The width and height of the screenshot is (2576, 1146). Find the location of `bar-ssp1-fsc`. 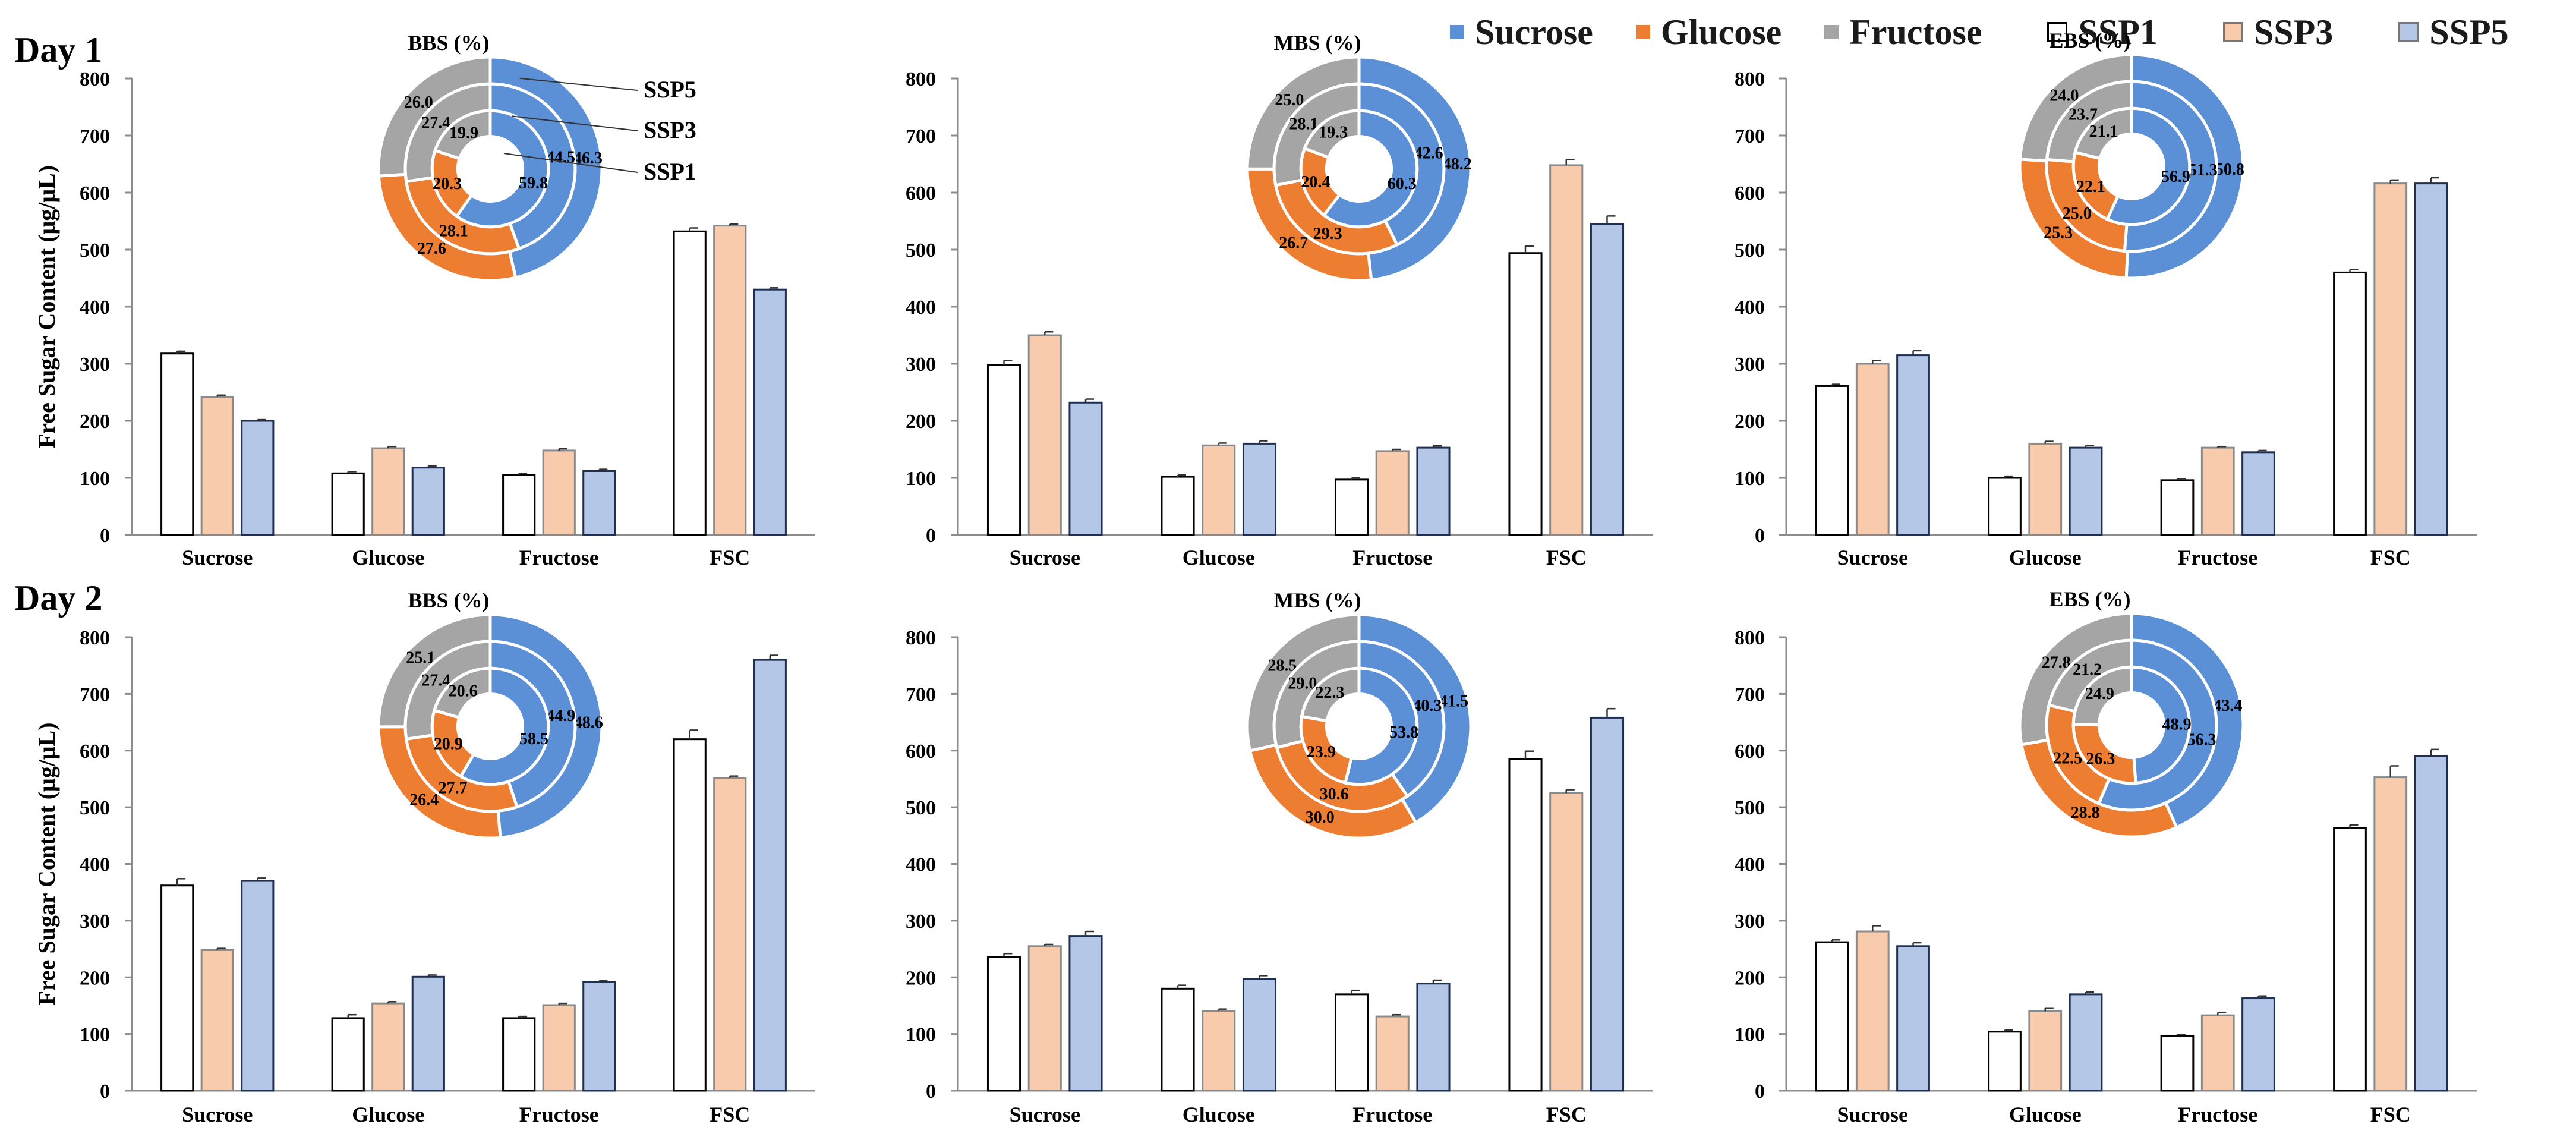

bar-ssp1-fsc is located at coordinates (690, 915).